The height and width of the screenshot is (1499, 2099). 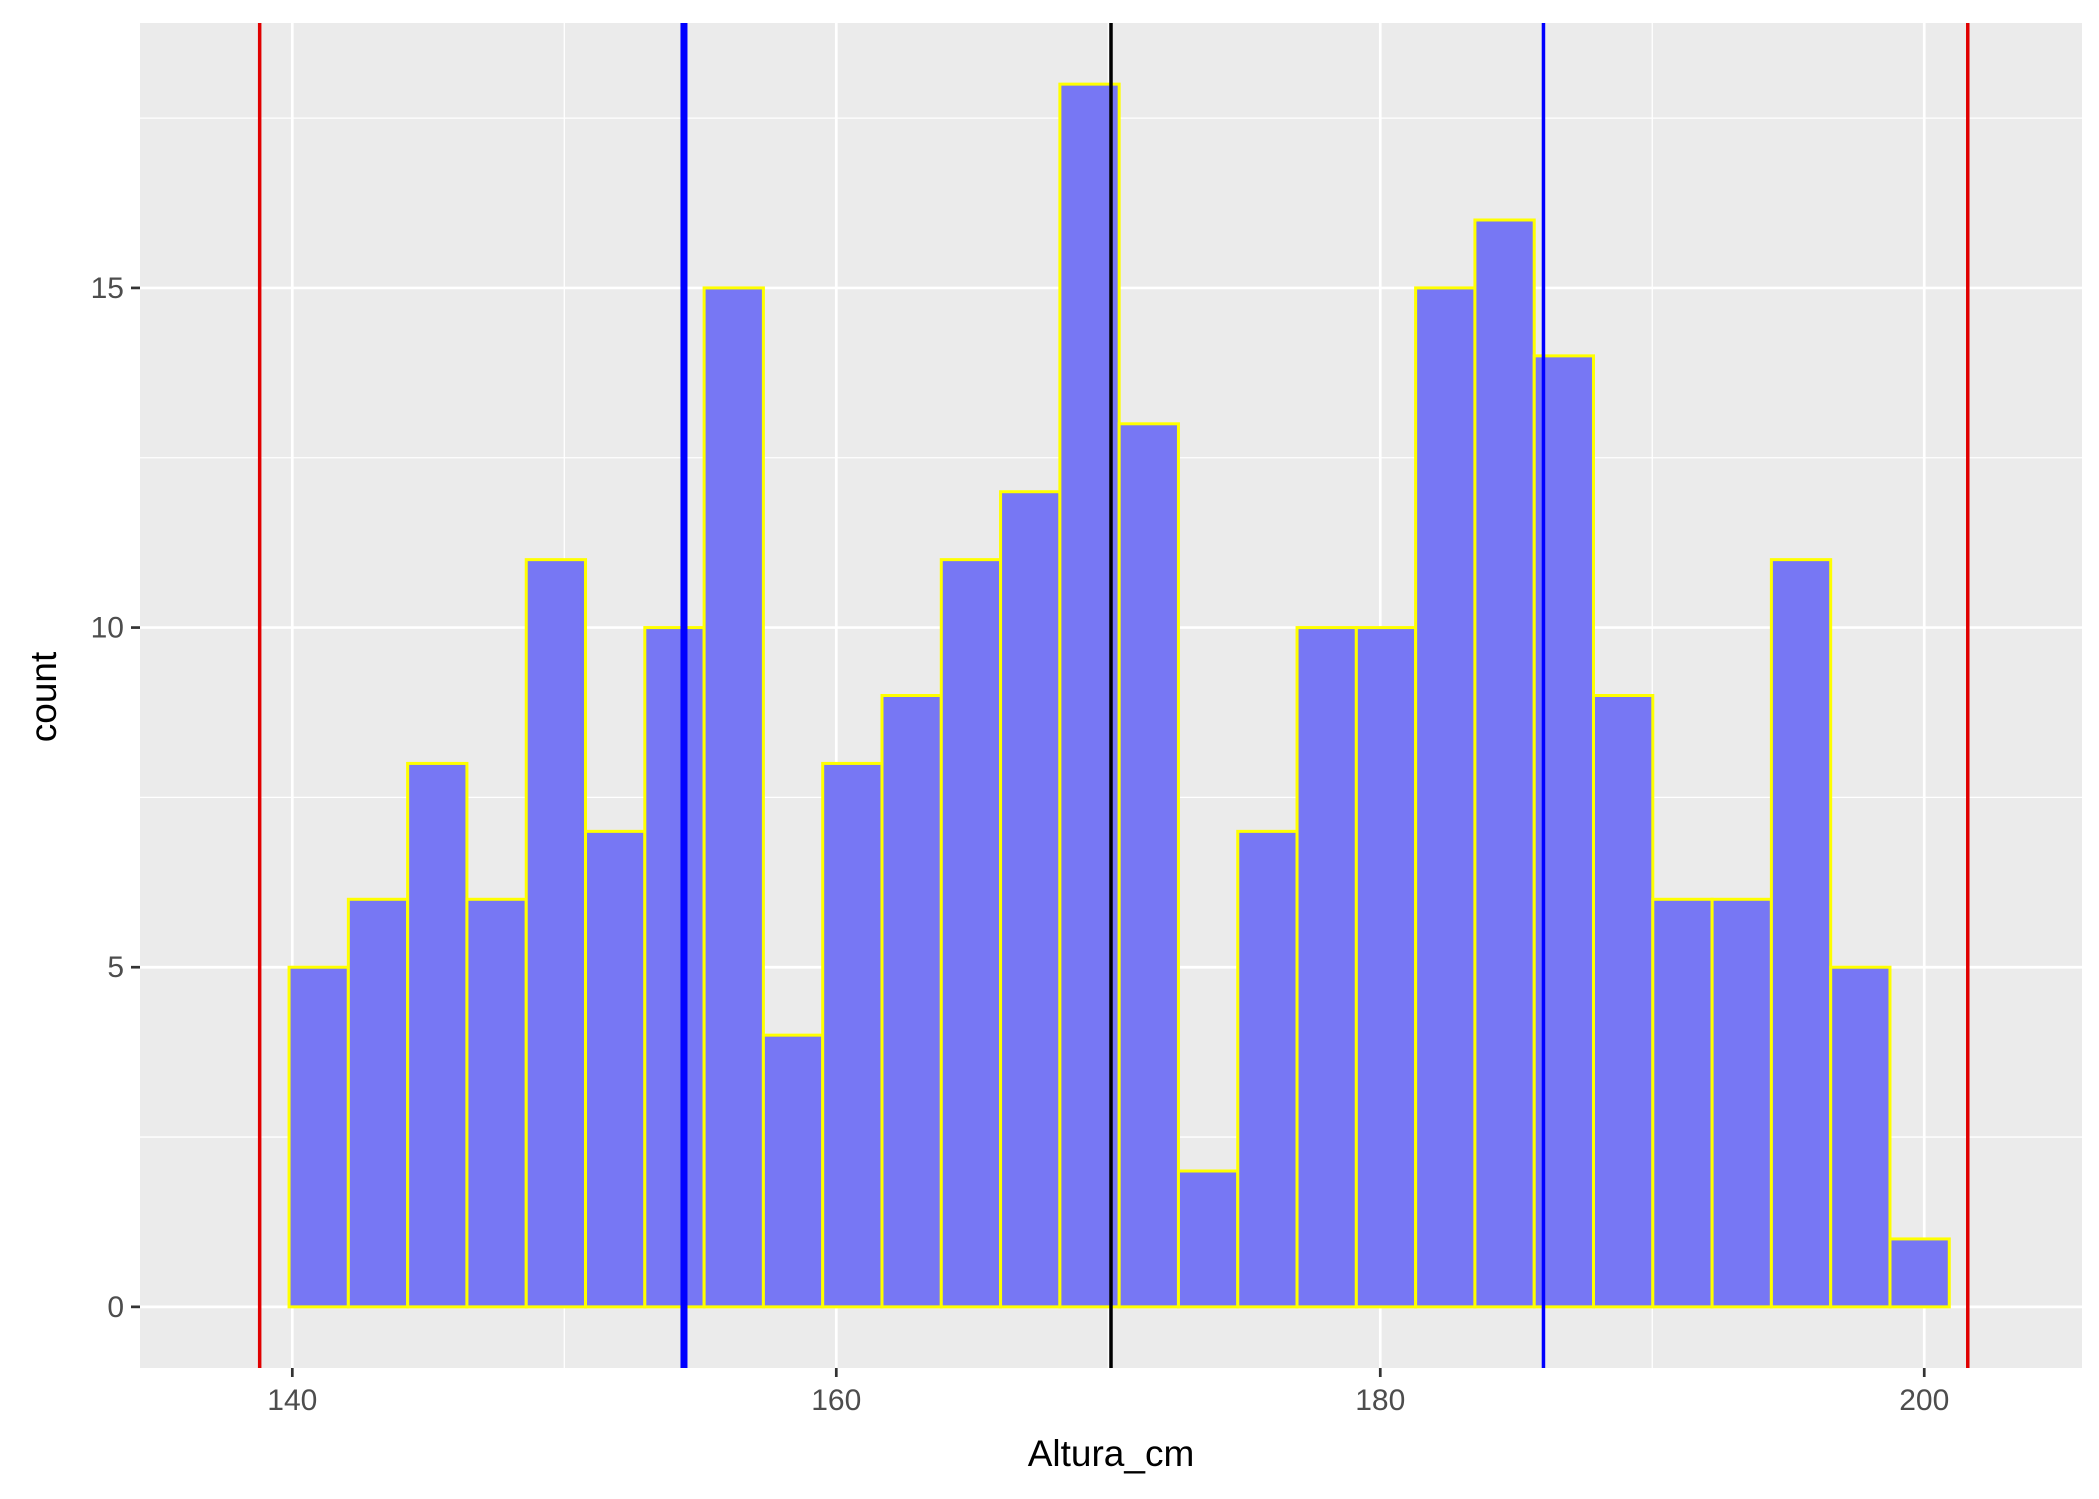 What do you see at coordinates (115, 1307) in the screenshot?
I see `y-tick-label: 0` at bounding box center [115, 1307].